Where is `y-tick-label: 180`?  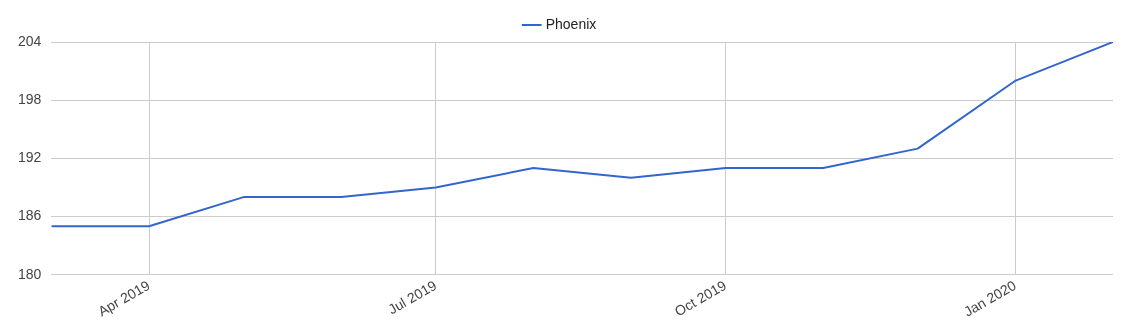
y-tick-label: 180 is located at coordinates (30, 273).